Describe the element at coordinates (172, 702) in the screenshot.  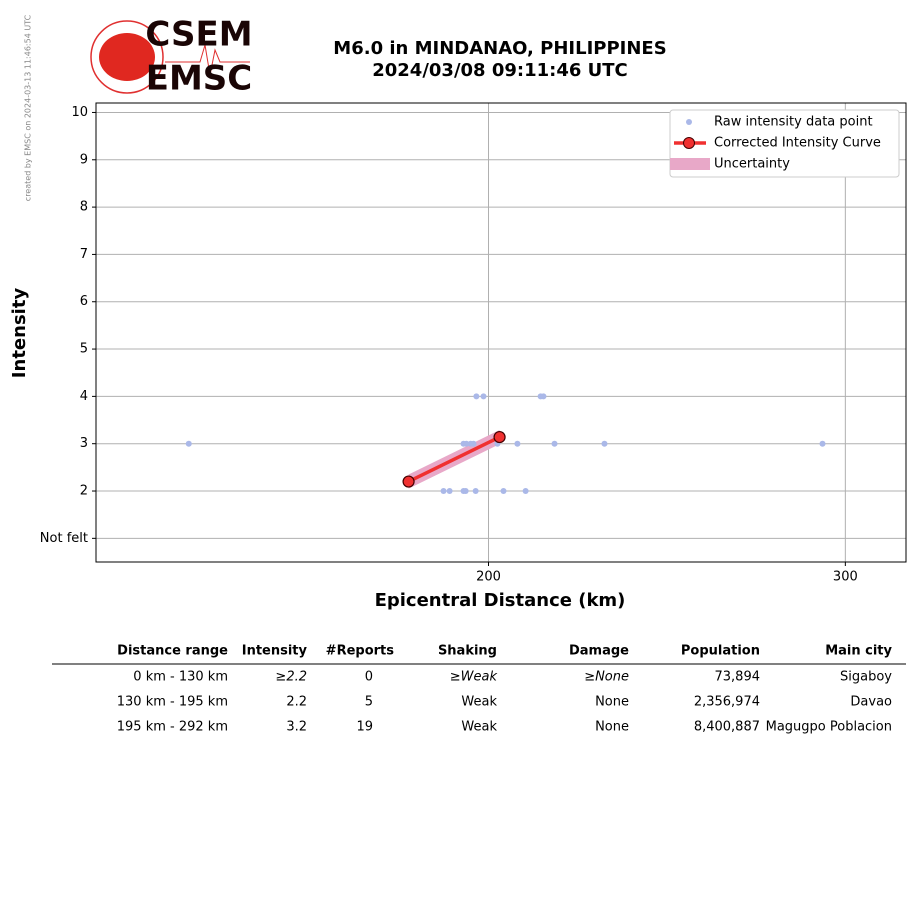
I see `table-cell: 130 km - 195 km` at that location.